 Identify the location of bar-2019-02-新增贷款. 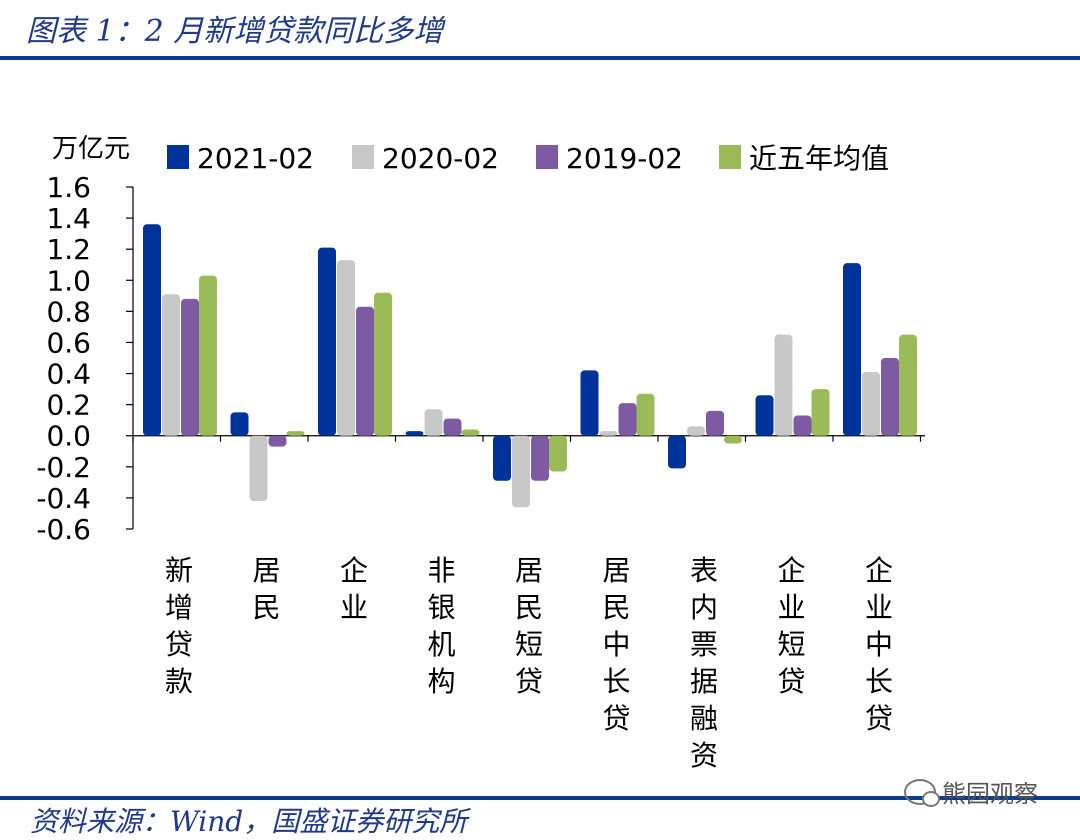
(190, 367).